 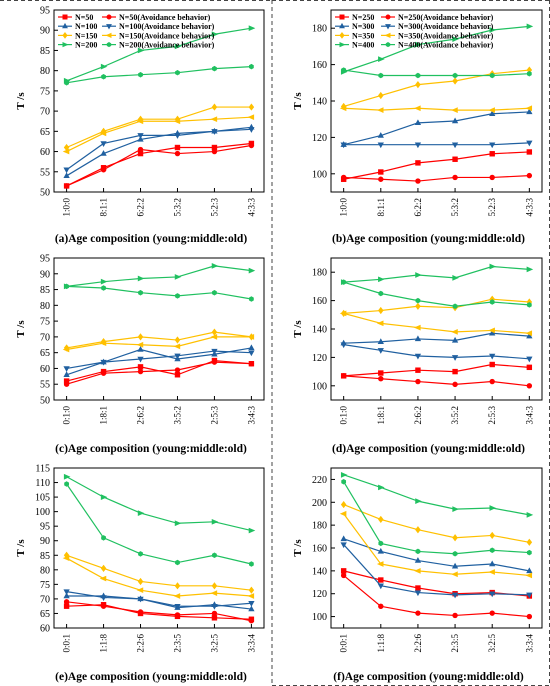 What do you see at coordinates (319, 273) in the screenshot?
I see `y-tick-label: 180` at bounding box center [319, 273].